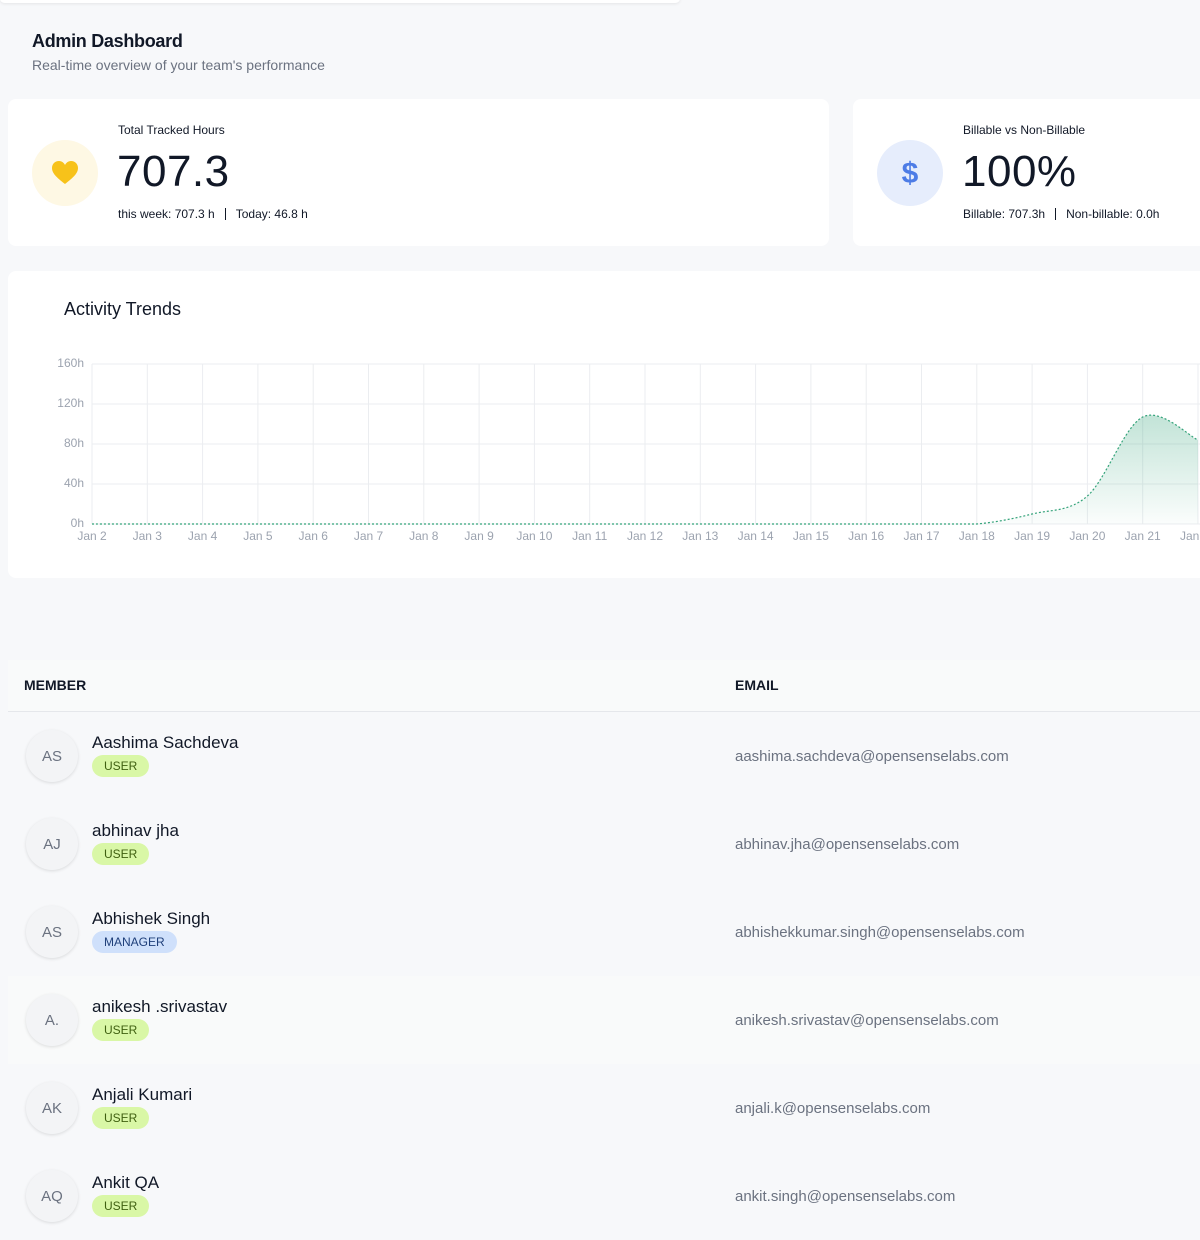 The image size is (1200, 1240). Describe the element at coordinates (70, 403) in the screenshot. I see `y-tick-label: 120h` at that location.